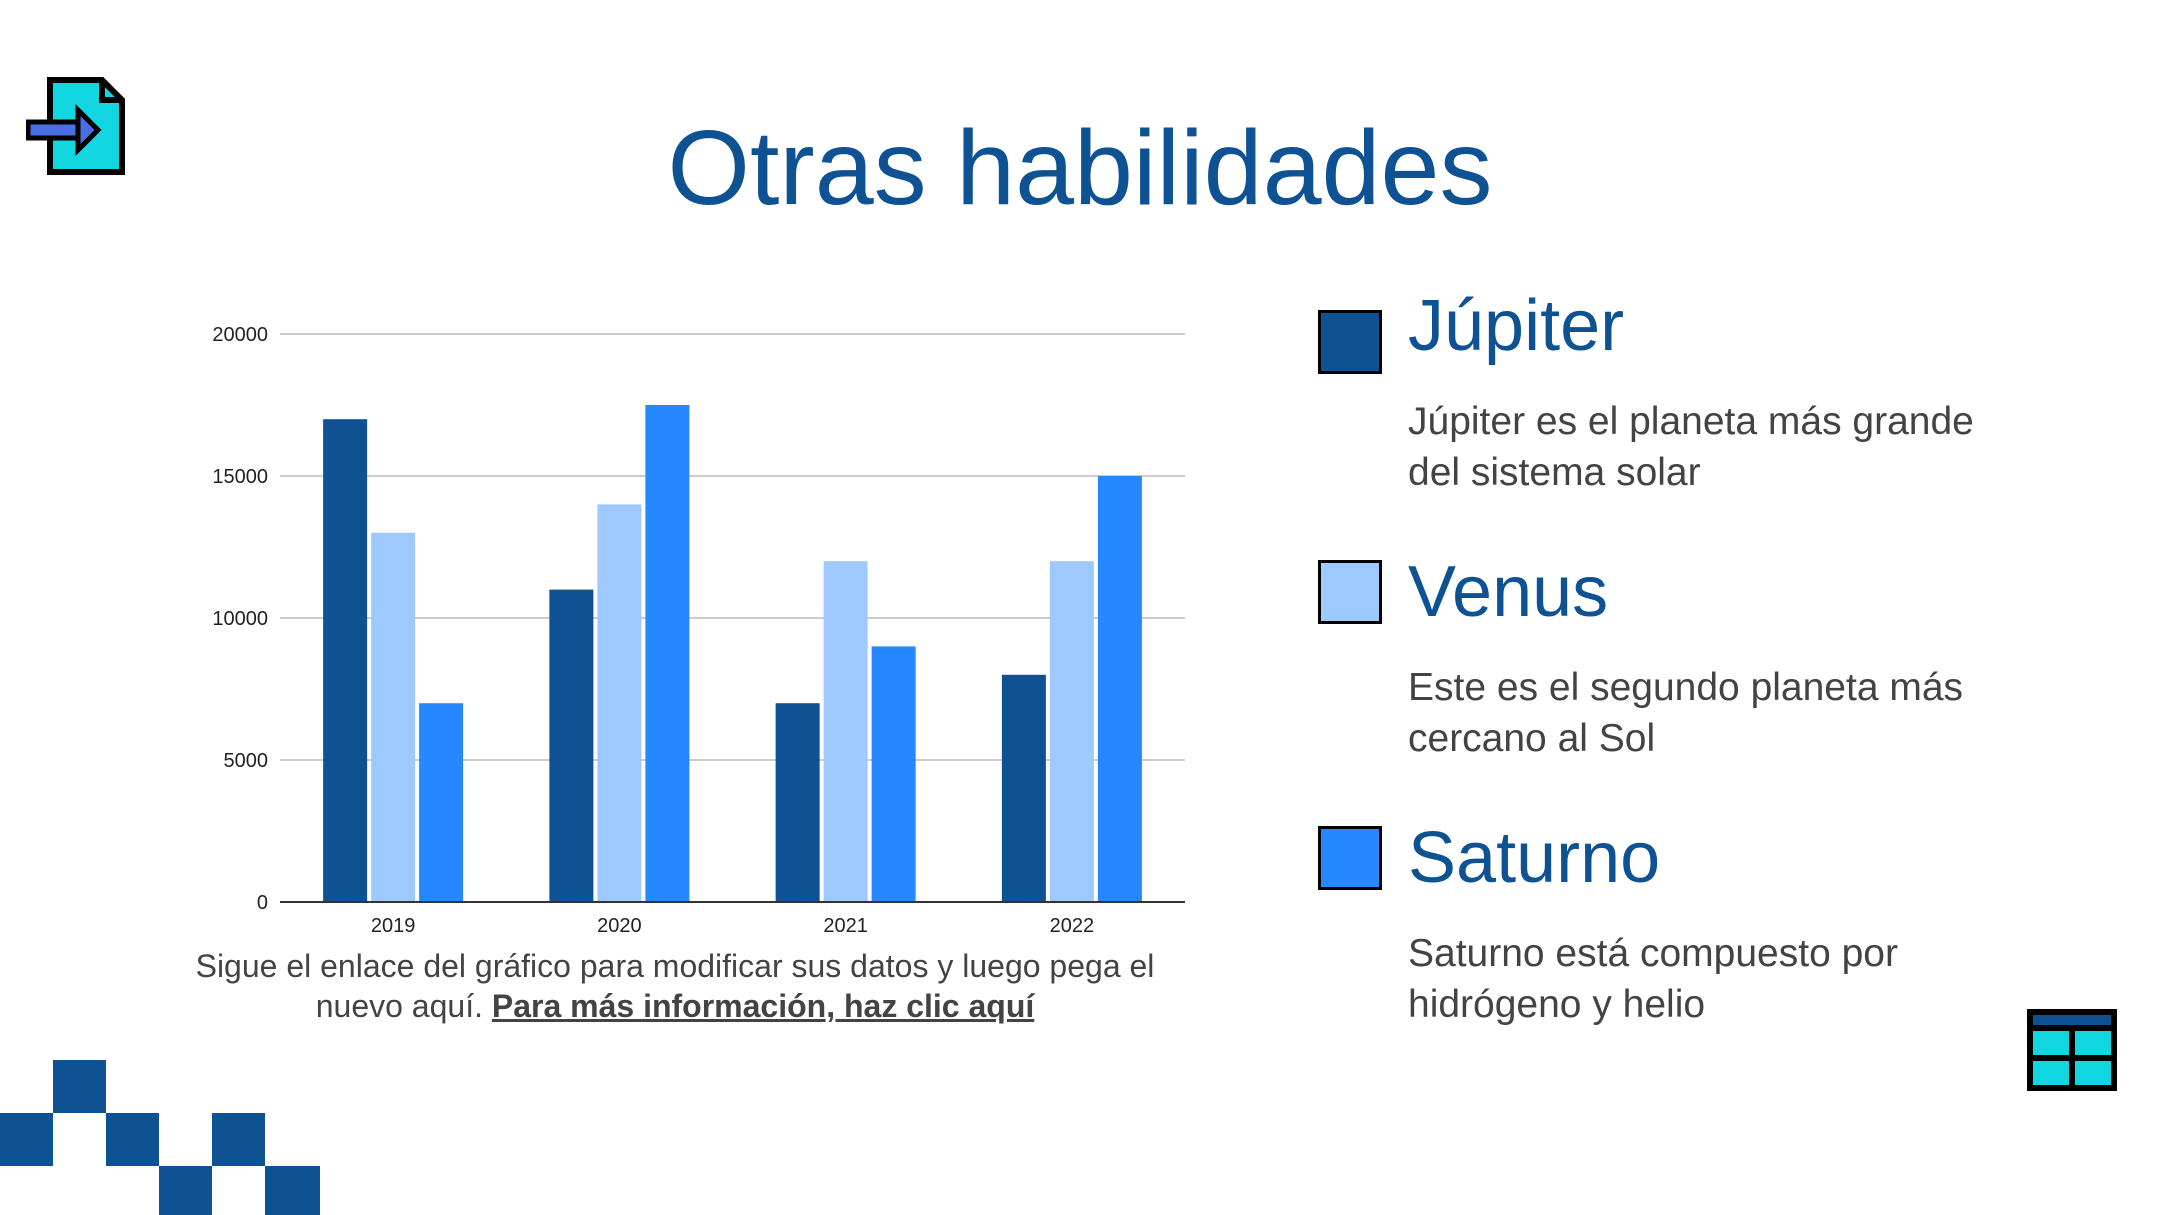  What do you see at coordinates (1350, 592) in the screenshot?
I see `venus-swatch` at bounding box center [1350, 592].